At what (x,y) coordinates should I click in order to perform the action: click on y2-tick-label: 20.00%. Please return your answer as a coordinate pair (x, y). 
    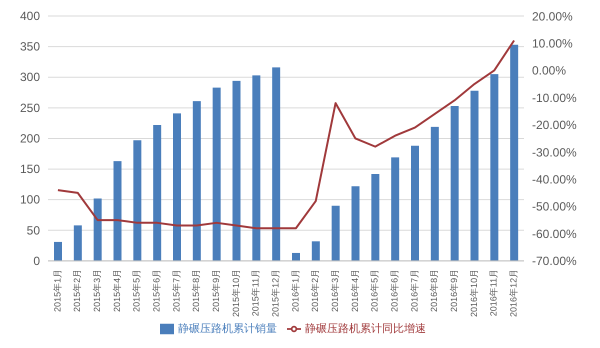
    Looking at the image, I should click on (553, 16).